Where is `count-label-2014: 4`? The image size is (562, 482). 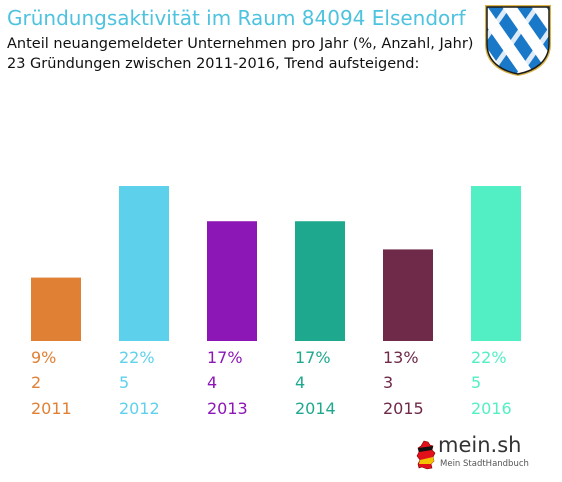
count-label-2014: 4 is located at coordinates (300, 382).